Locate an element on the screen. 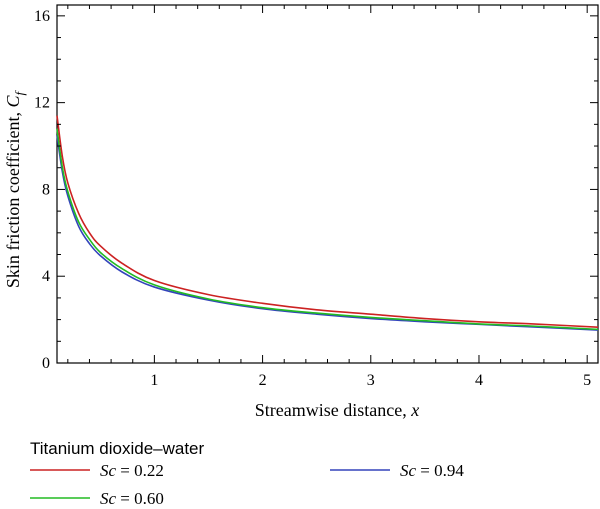  x-tick-label: 3 is located at coordinates (371, 380).